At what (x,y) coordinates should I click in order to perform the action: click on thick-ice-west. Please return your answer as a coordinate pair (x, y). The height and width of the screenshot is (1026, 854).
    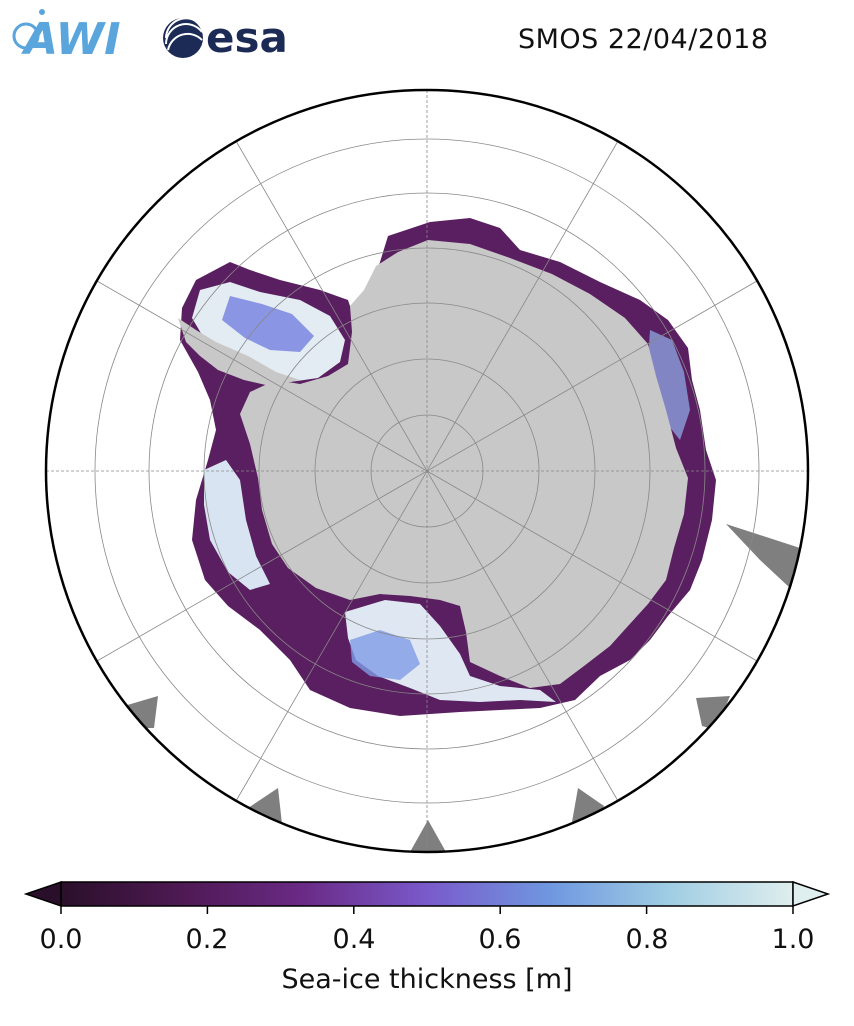
    Looking at the image, I should click on (237, 525).